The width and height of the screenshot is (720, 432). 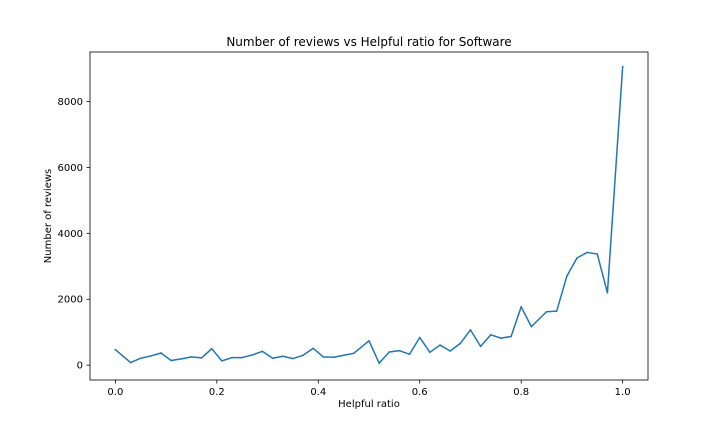 What do you see at coordinates (217, 392) in the screenshot?
I see `x-tick-label: 0.2` at bounding box center [217, 392].